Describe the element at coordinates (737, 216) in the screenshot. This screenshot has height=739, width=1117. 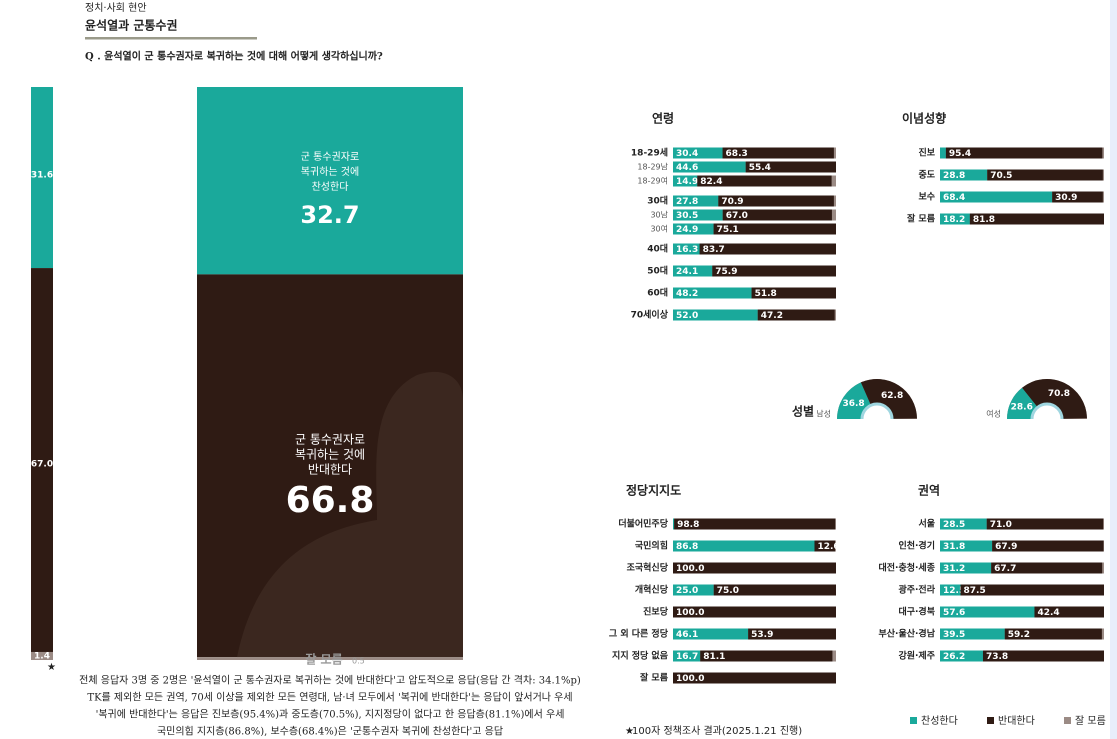
I see `bar-value: 67.0` at that location.